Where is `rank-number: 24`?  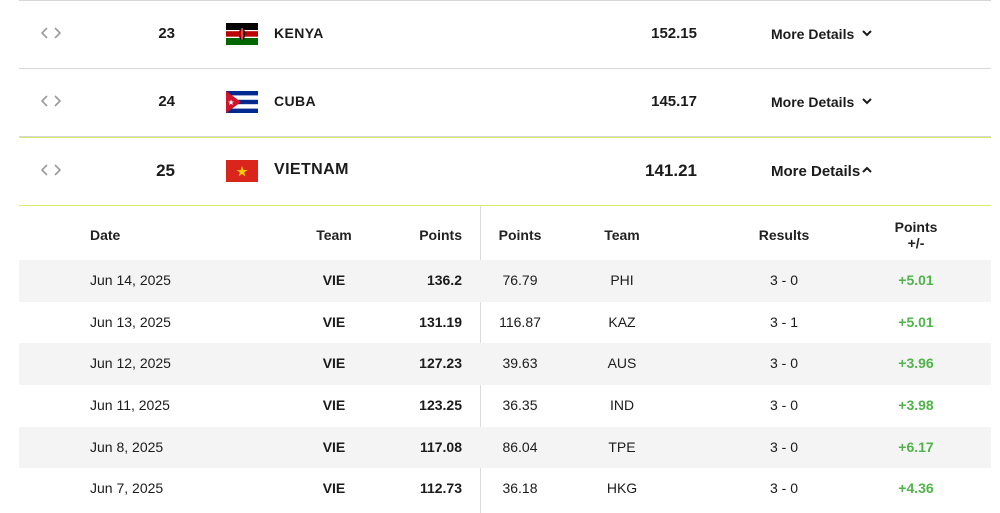
rank-number: 24 is located at coordinates (166, 101).